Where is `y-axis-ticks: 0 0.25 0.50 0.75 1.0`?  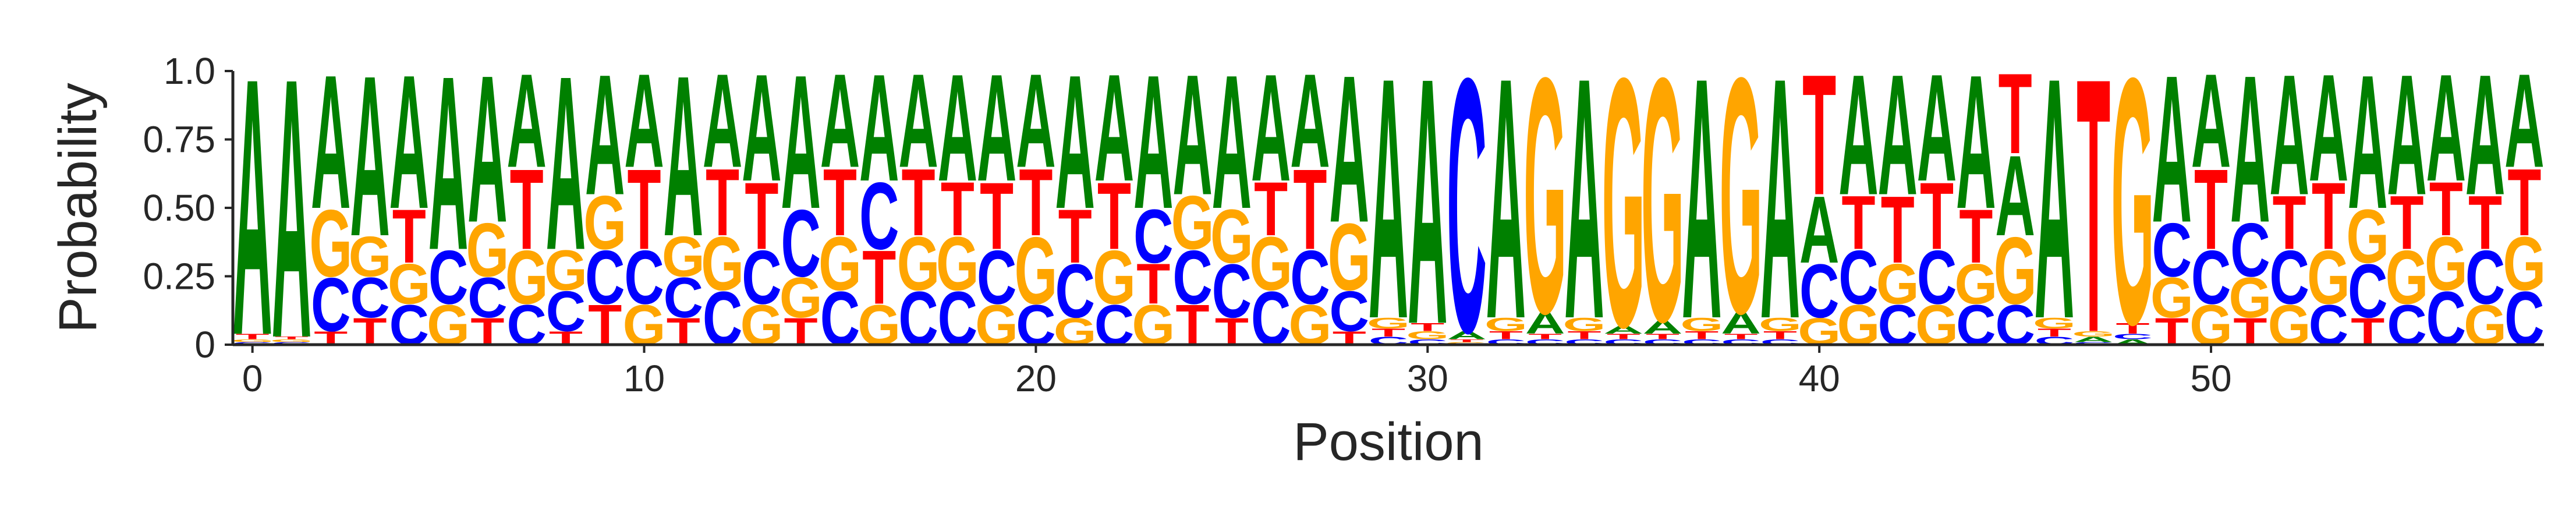 y-axis-ticks: 0 0.25 0.50 0.75 1.0 is located at coordinates (188, 208).